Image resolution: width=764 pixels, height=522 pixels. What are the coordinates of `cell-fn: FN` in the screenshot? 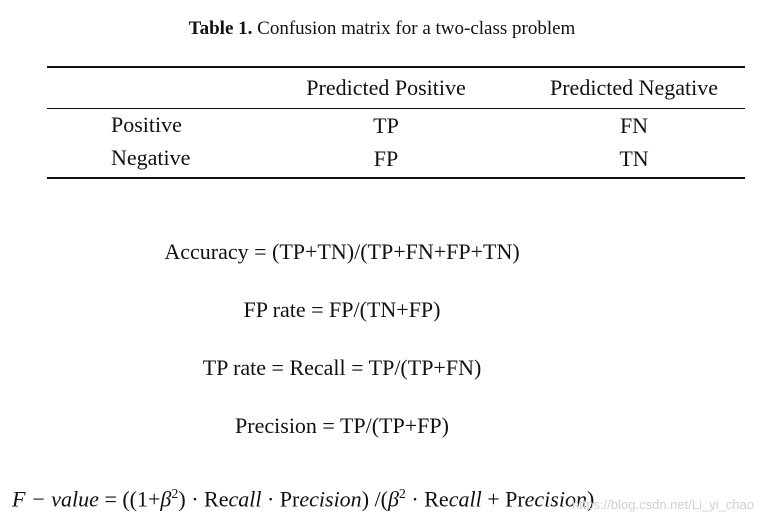 It's located at (634, 125).